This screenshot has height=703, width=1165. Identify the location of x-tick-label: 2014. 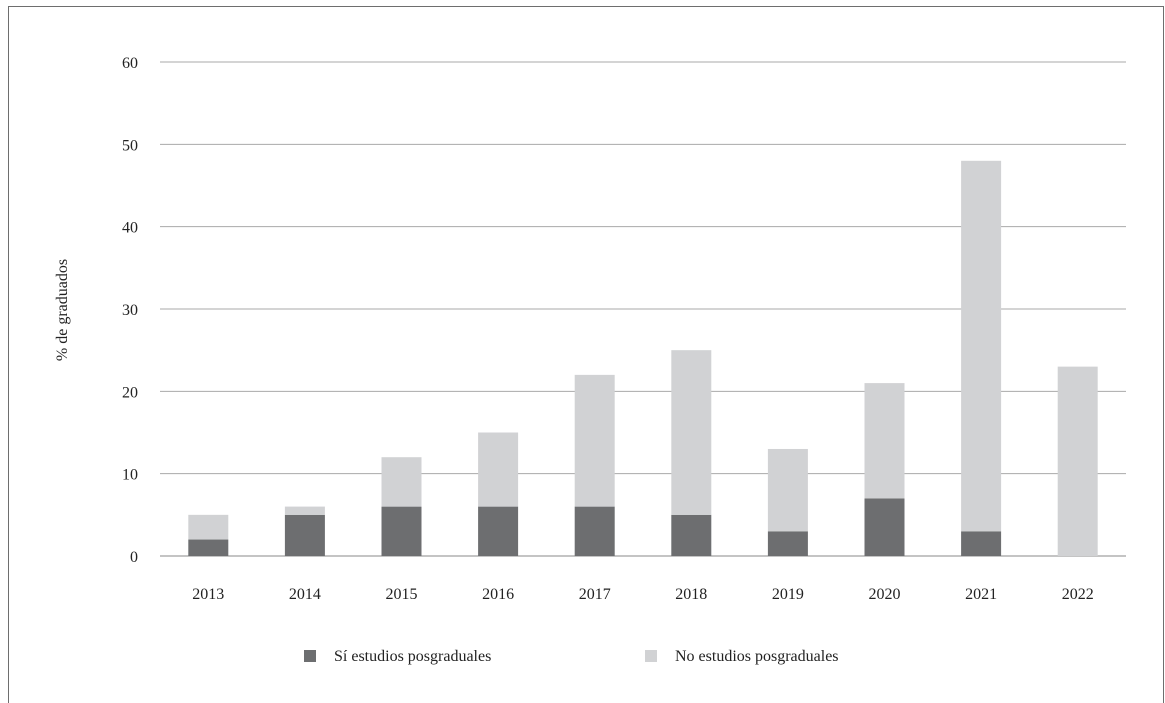
(305, 594).